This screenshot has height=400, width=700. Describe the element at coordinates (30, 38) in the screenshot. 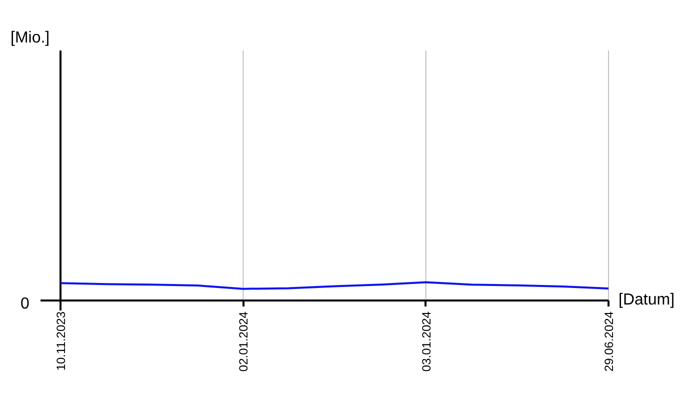

I see `text: [Mio.]` at that location.